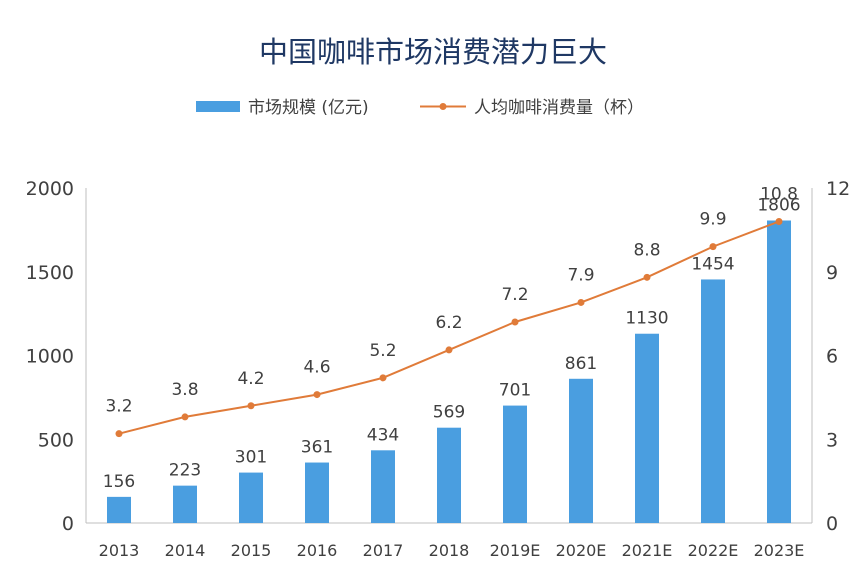 The width and height of the screenshot is (866, 576). I want to click on bar-value-label: 861, so click(581, 364).